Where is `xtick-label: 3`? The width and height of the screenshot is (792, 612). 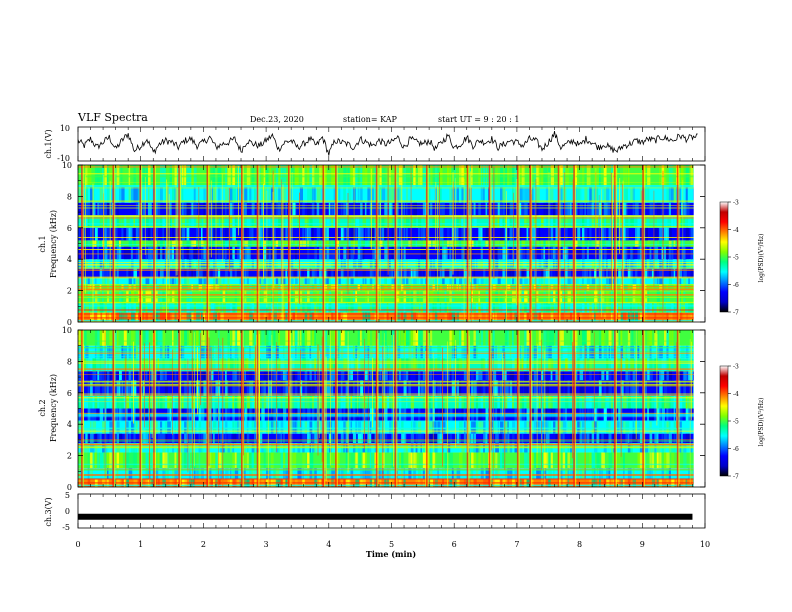 xtick-label: 3 is located at coordinates (266, 544).